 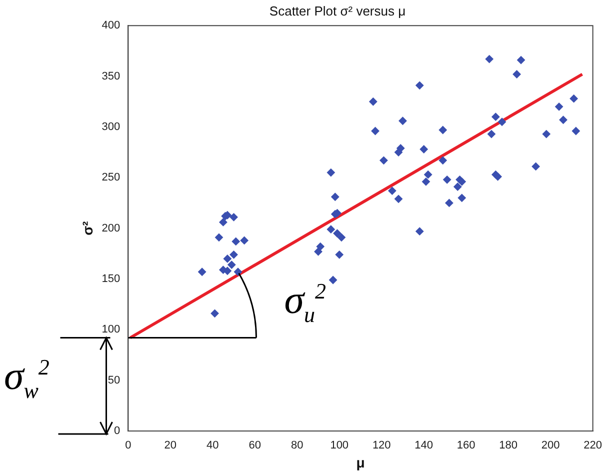 I want to click on x-tick-label: 0, so click(x=128, y=446).